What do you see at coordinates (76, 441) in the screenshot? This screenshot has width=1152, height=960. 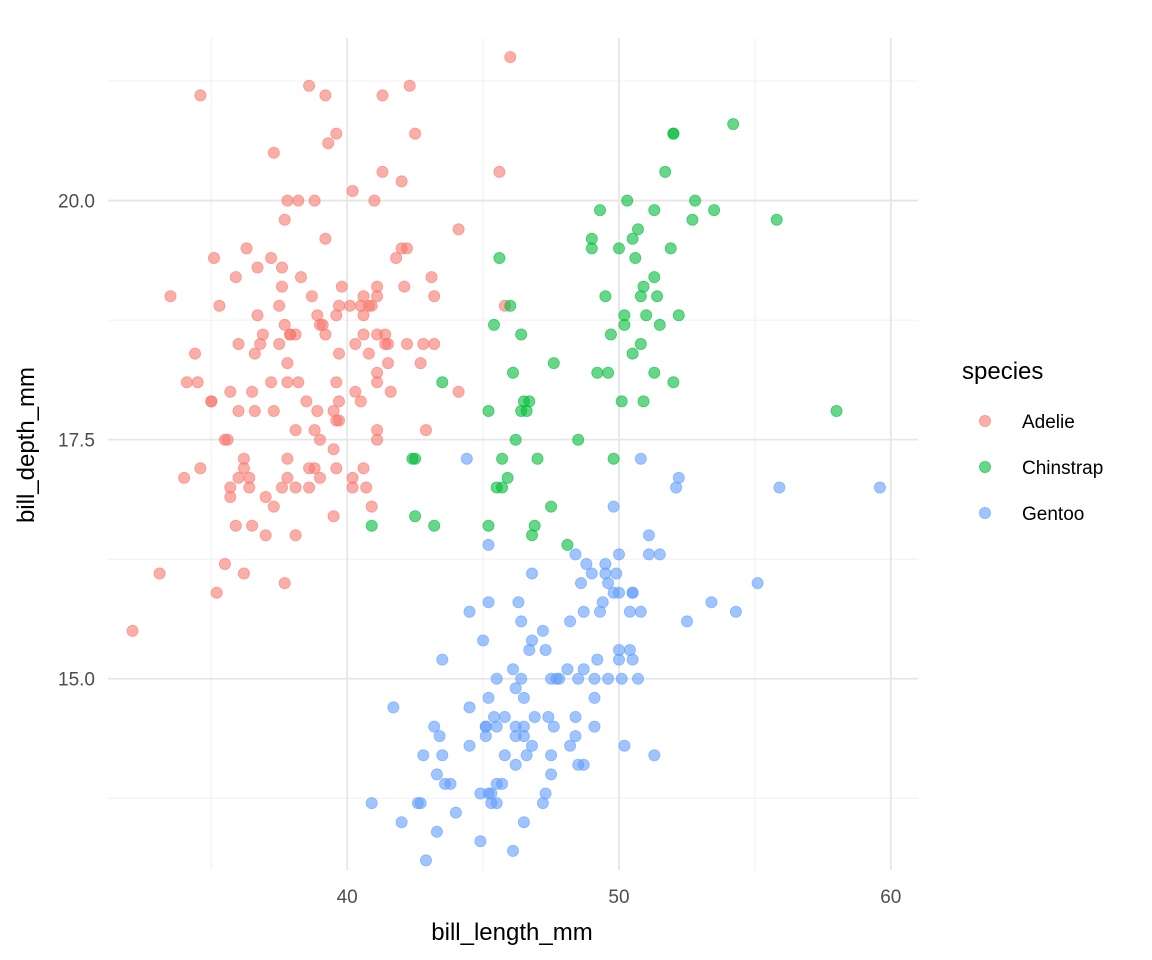 I see `y-axis-ticks: 15.0 17.5 20.0` at bounding box center [76, 441].